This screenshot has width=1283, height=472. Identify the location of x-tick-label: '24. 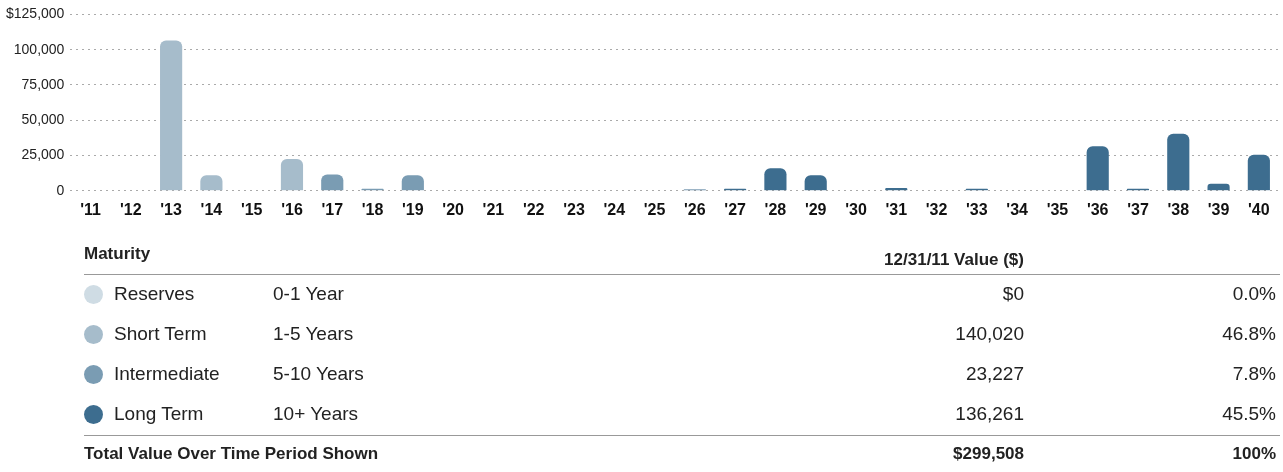
(614, 209).